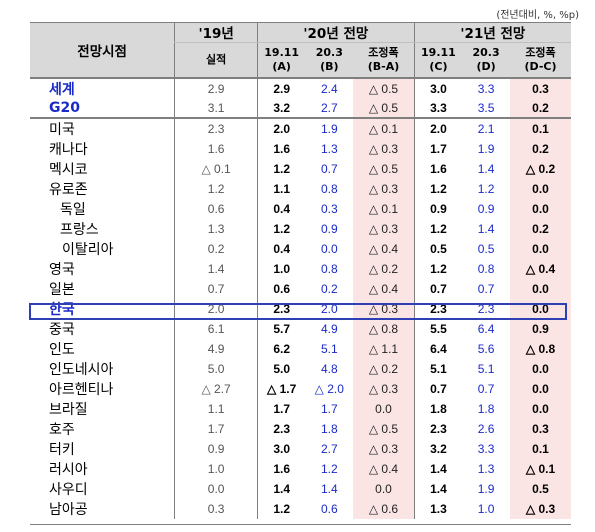 The height and width of the screenshot is (532, 595). Describe the element at coordinates (329, 289) in the screenshot. I see `forecast-2020-b: 0.2` at that location.